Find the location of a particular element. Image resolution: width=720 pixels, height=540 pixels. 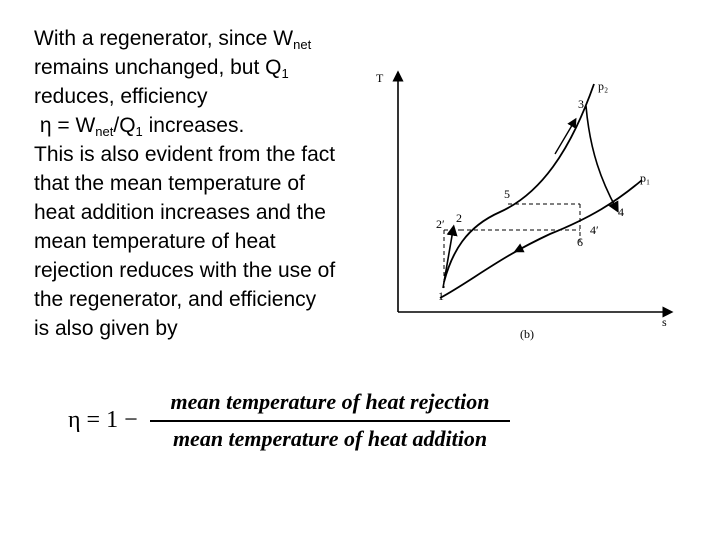

text-line-6: that the mean temperature of is located at coordinates (169, 183).